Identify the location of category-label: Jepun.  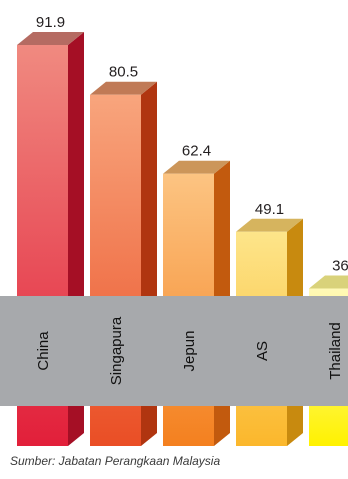
(189, 351).